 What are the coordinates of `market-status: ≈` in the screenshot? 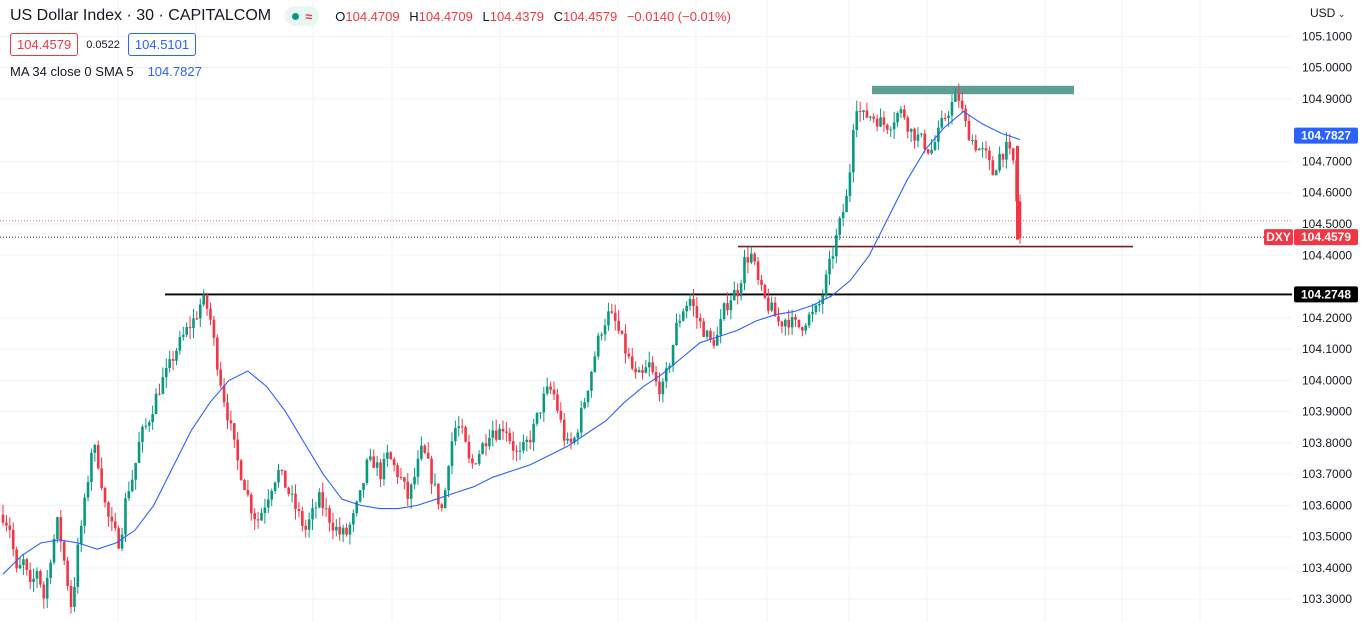 It's located at (302, 16).